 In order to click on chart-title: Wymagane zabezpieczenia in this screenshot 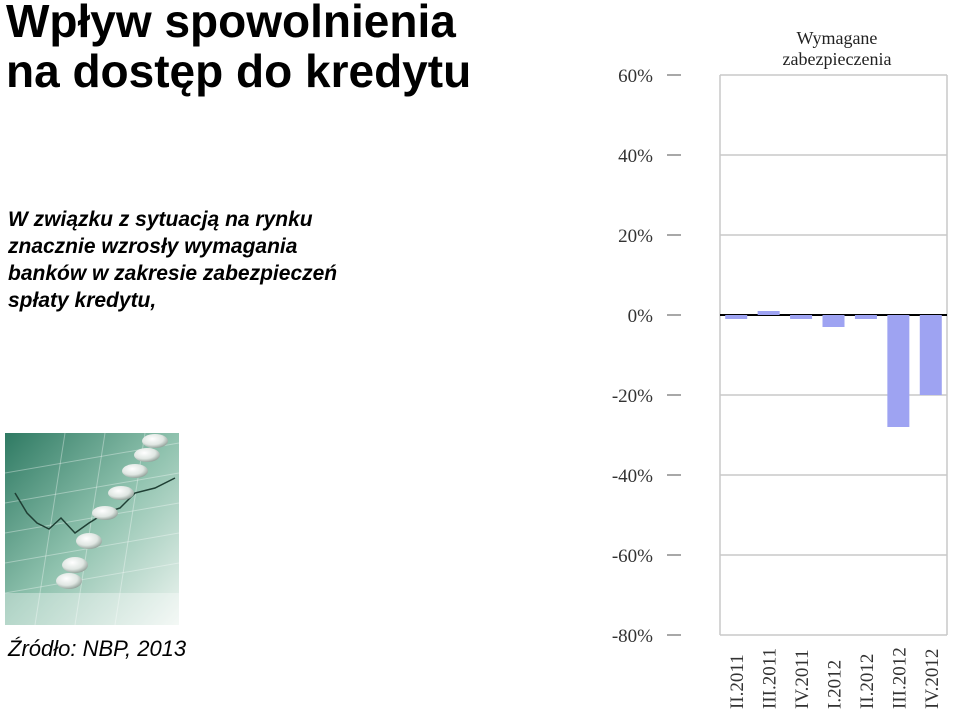, I will do `click(837, 48)`.